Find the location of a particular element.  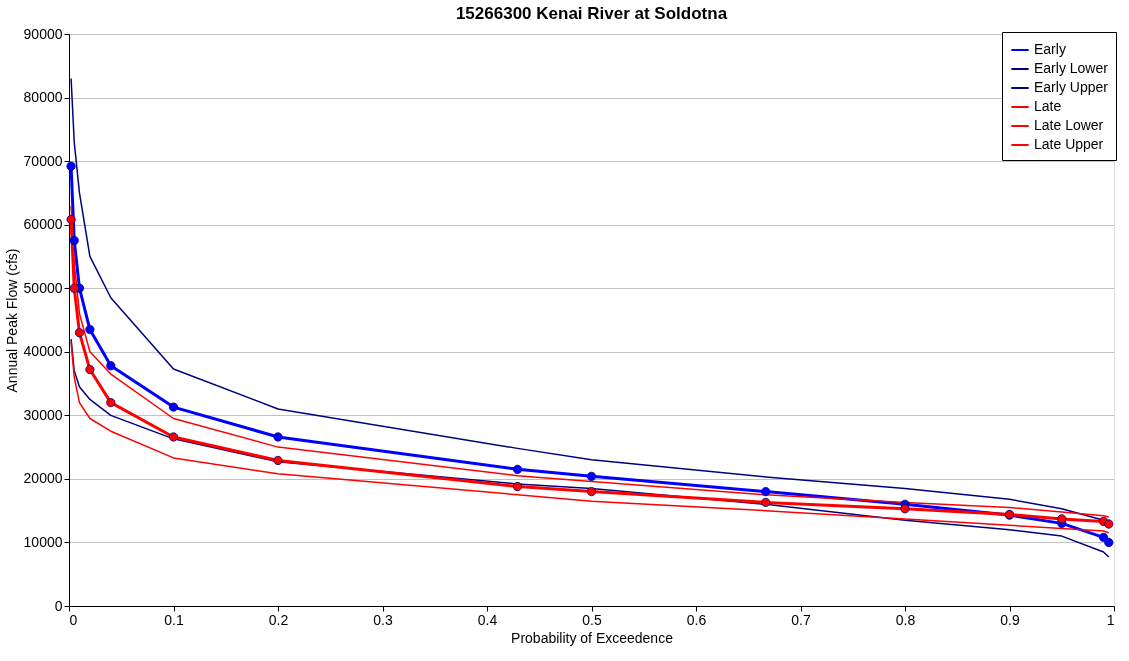

x-tick-label: 0.7 is located at coordinates (801, 619).